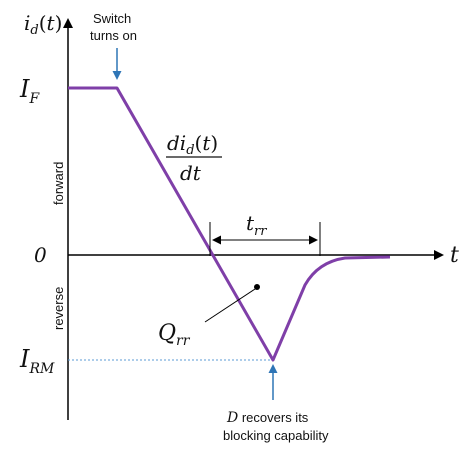  I want to click on reverse-label: reverse, so click(58, 308).